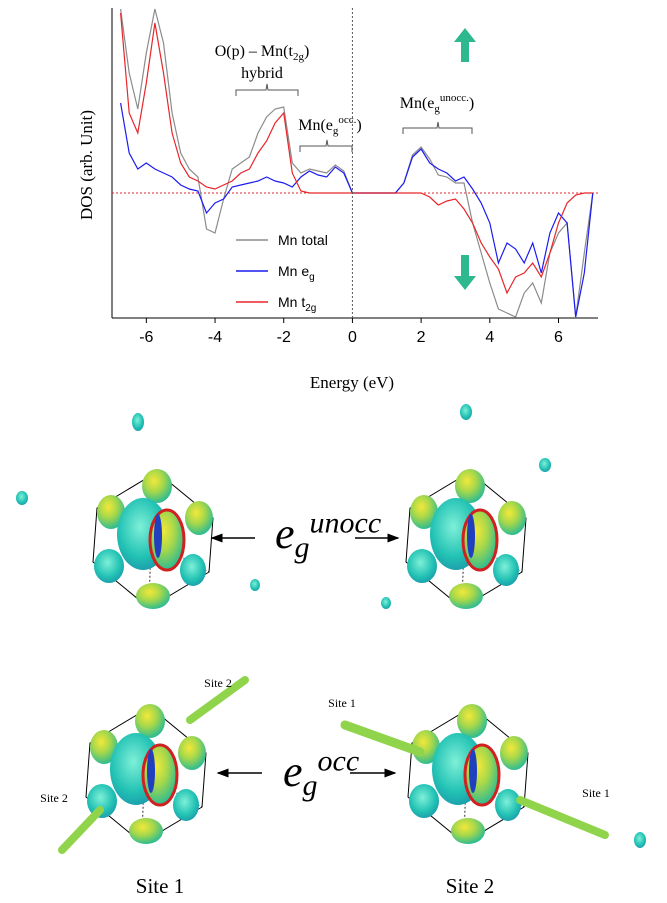  What do you see at coordinates (339, 761) in the screenshot?
I see `orbital-label-part: occ` at bounding box center [339, 761].